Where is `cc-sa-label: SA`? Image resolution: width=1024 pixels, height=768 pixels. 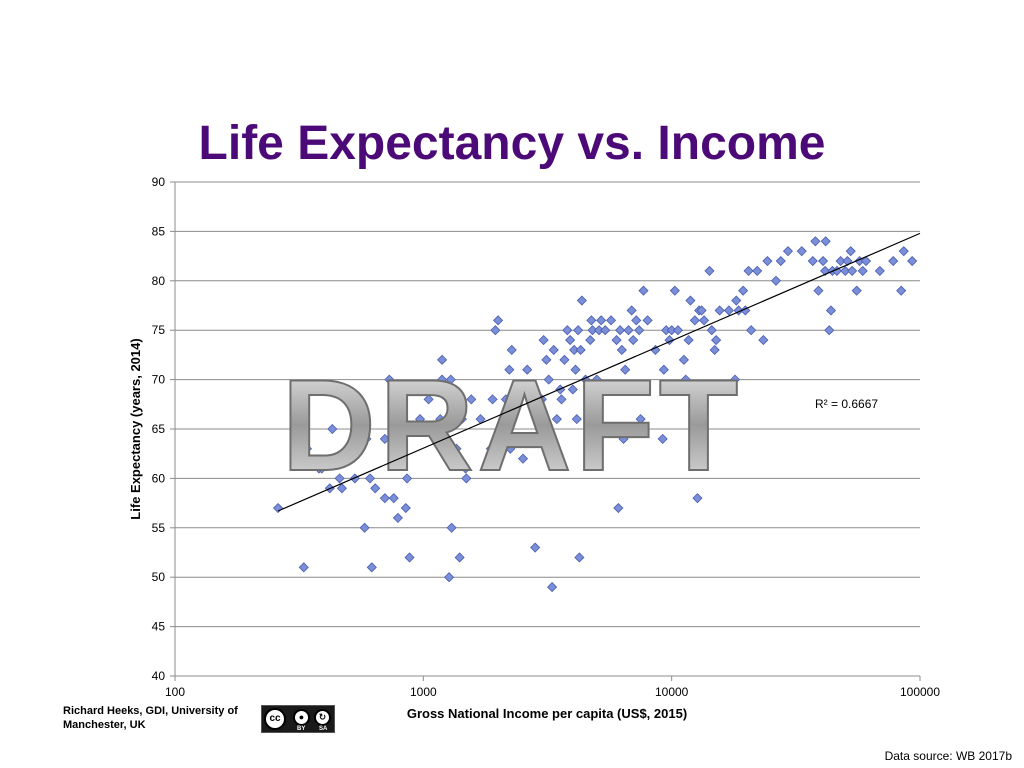 cc-sa-label: SA is located at coordinates (323, 729).